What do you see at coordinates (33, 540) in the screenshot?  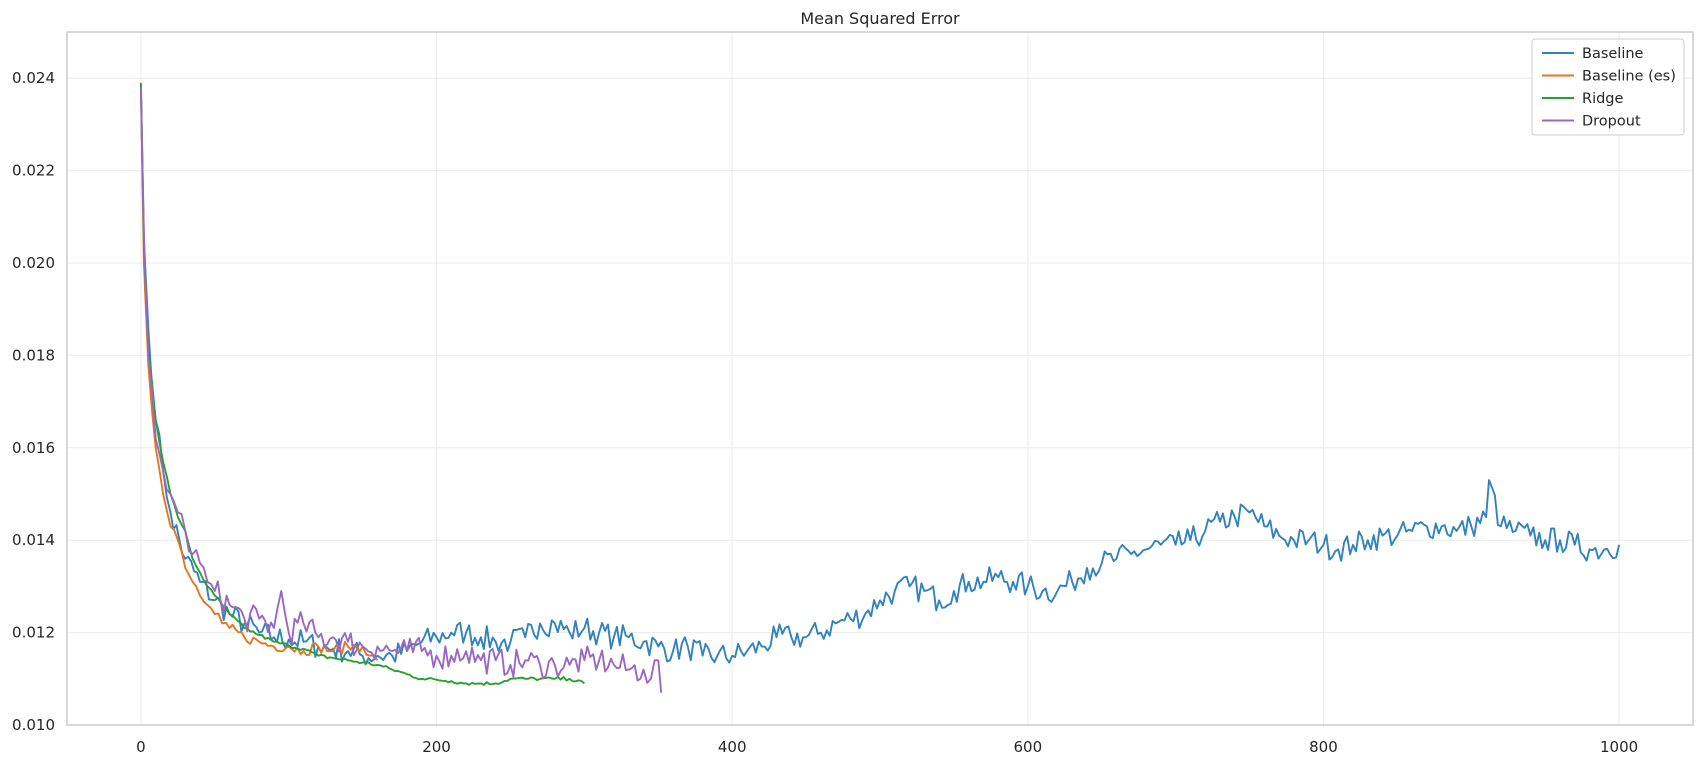 I see `y-tick-label: 0.014` at bounding box center [33, 540].